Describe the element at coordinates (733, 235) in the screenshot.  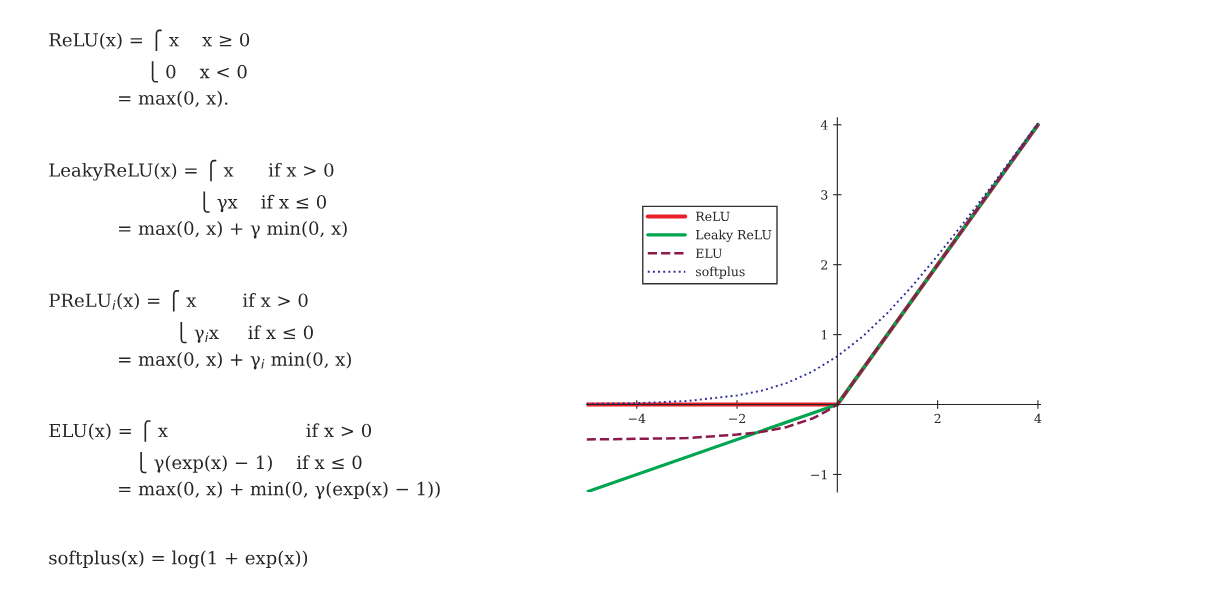
I see `legend-label: Leaky ReLU` at that location.